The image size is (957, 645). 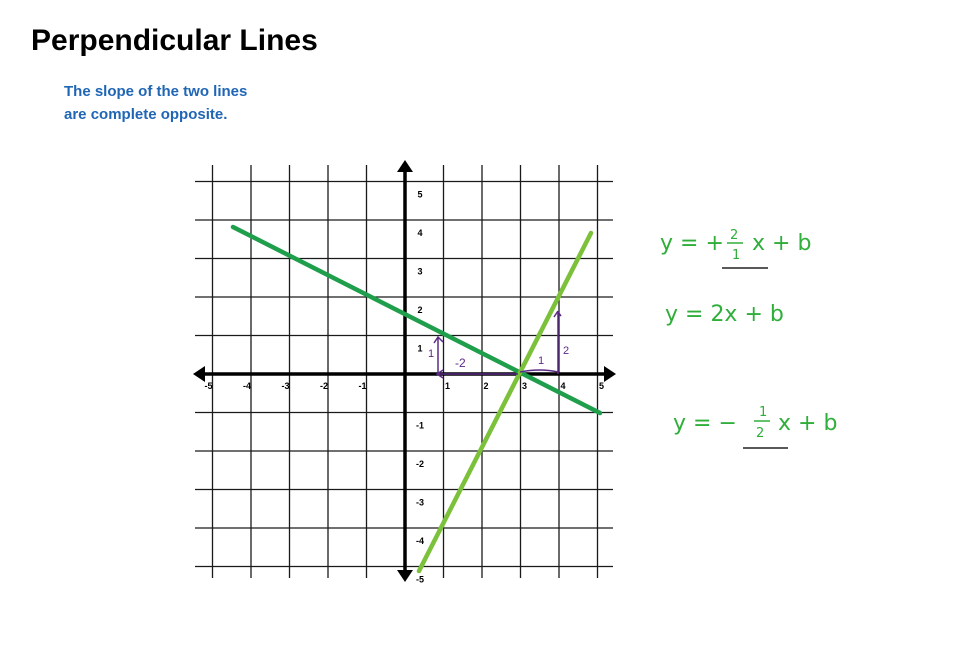 I want to click on equation-3-denominator: 2, so click(x=760, y=433).